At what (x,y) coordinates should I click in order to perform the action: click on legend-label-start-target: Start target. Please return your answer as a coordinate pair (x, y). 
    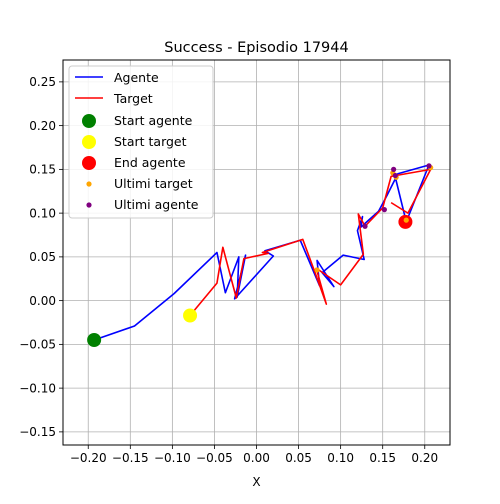
    Looking at the image, I should click on (150, 141).